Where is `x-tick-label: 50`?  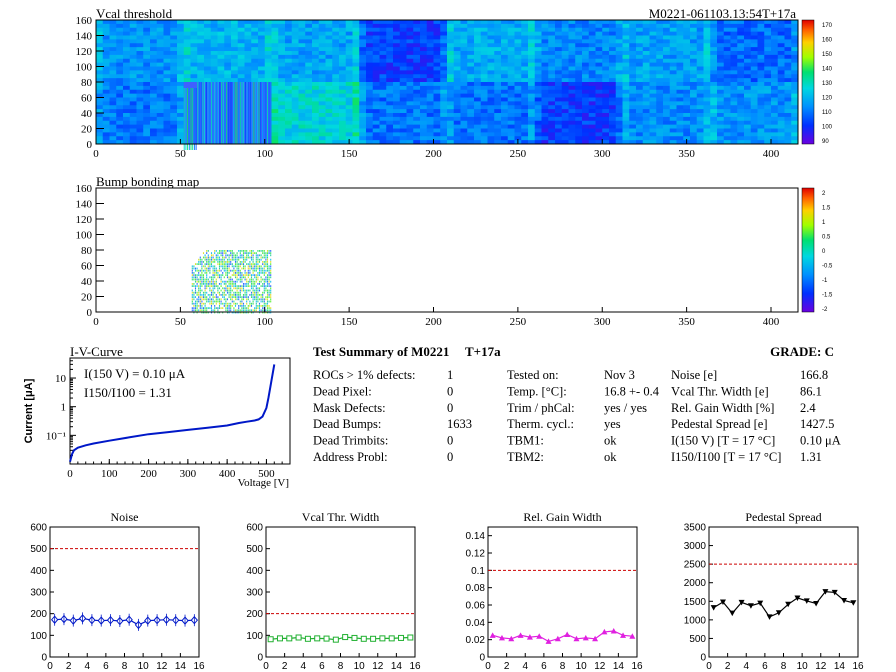 x-tick-label: 50 is located at coordinates (181, 154).